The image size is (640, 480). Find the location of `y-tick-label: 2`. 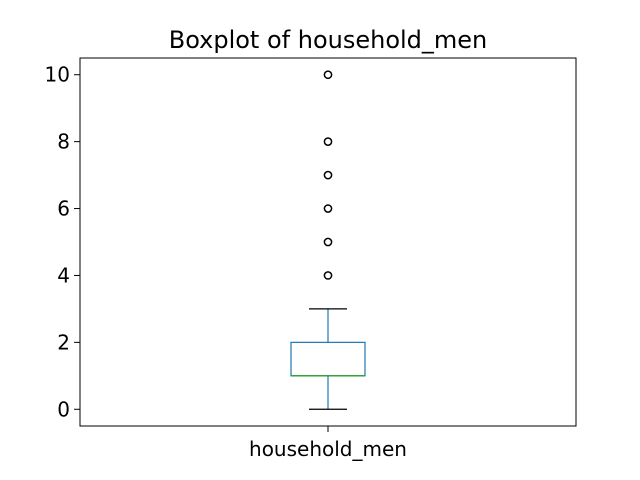

y-tick-label: 2 is located at coordinates (63, 342).